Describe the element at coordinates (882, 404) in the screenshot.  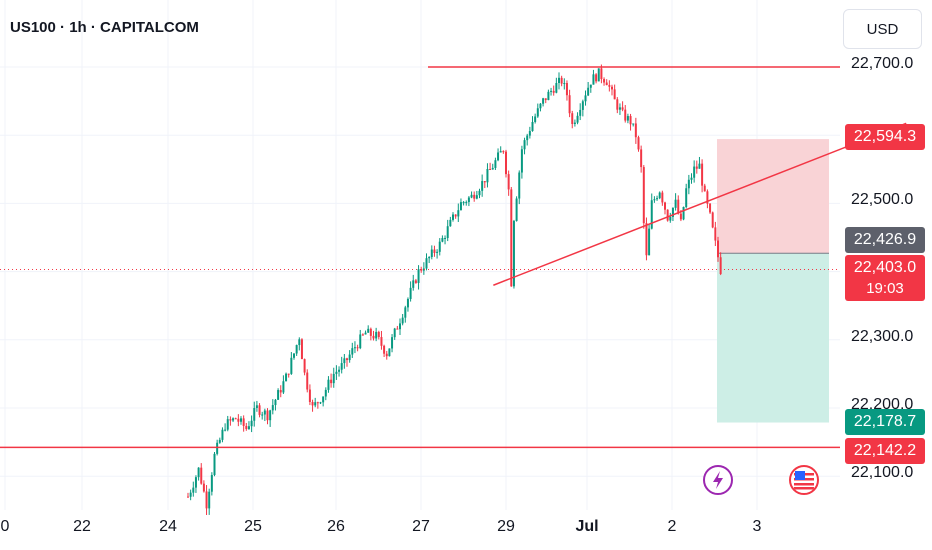
I see `price-tick: 22,200.0` at that location.